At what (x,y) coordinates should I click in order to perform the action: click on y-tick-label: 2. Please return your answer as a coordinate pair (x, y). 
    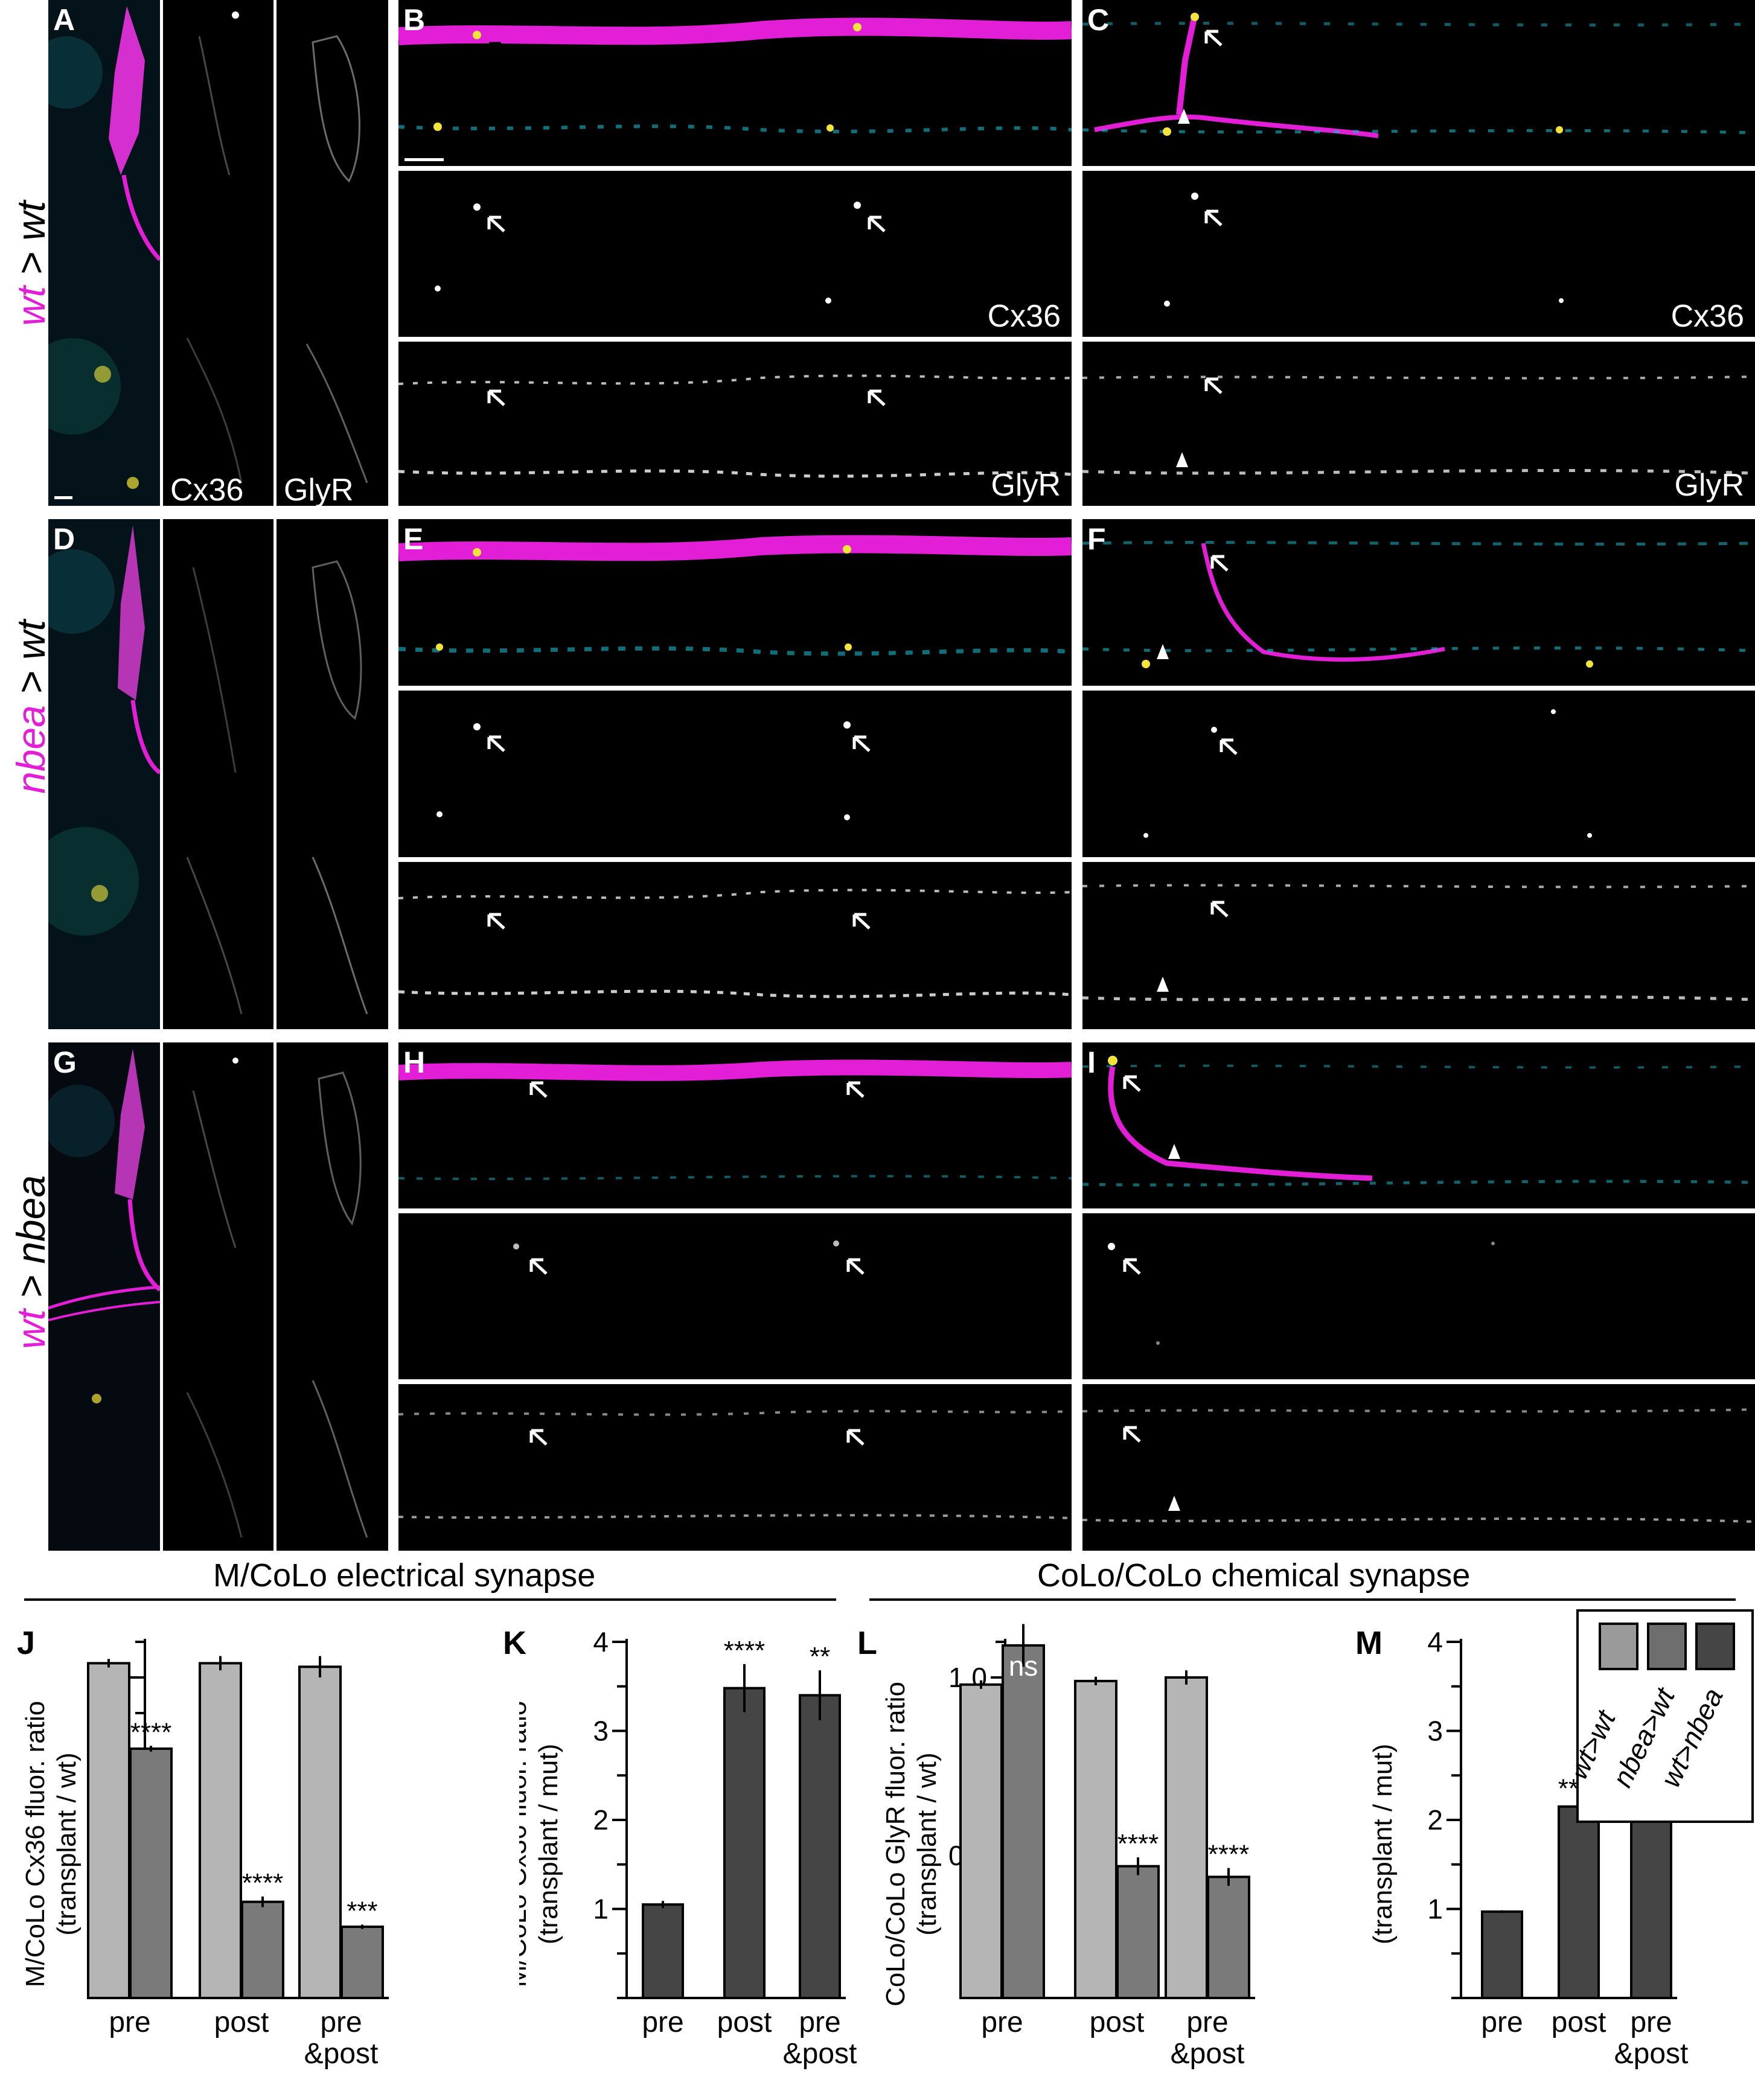
    Looking at the image, I should click on (601, 1820).